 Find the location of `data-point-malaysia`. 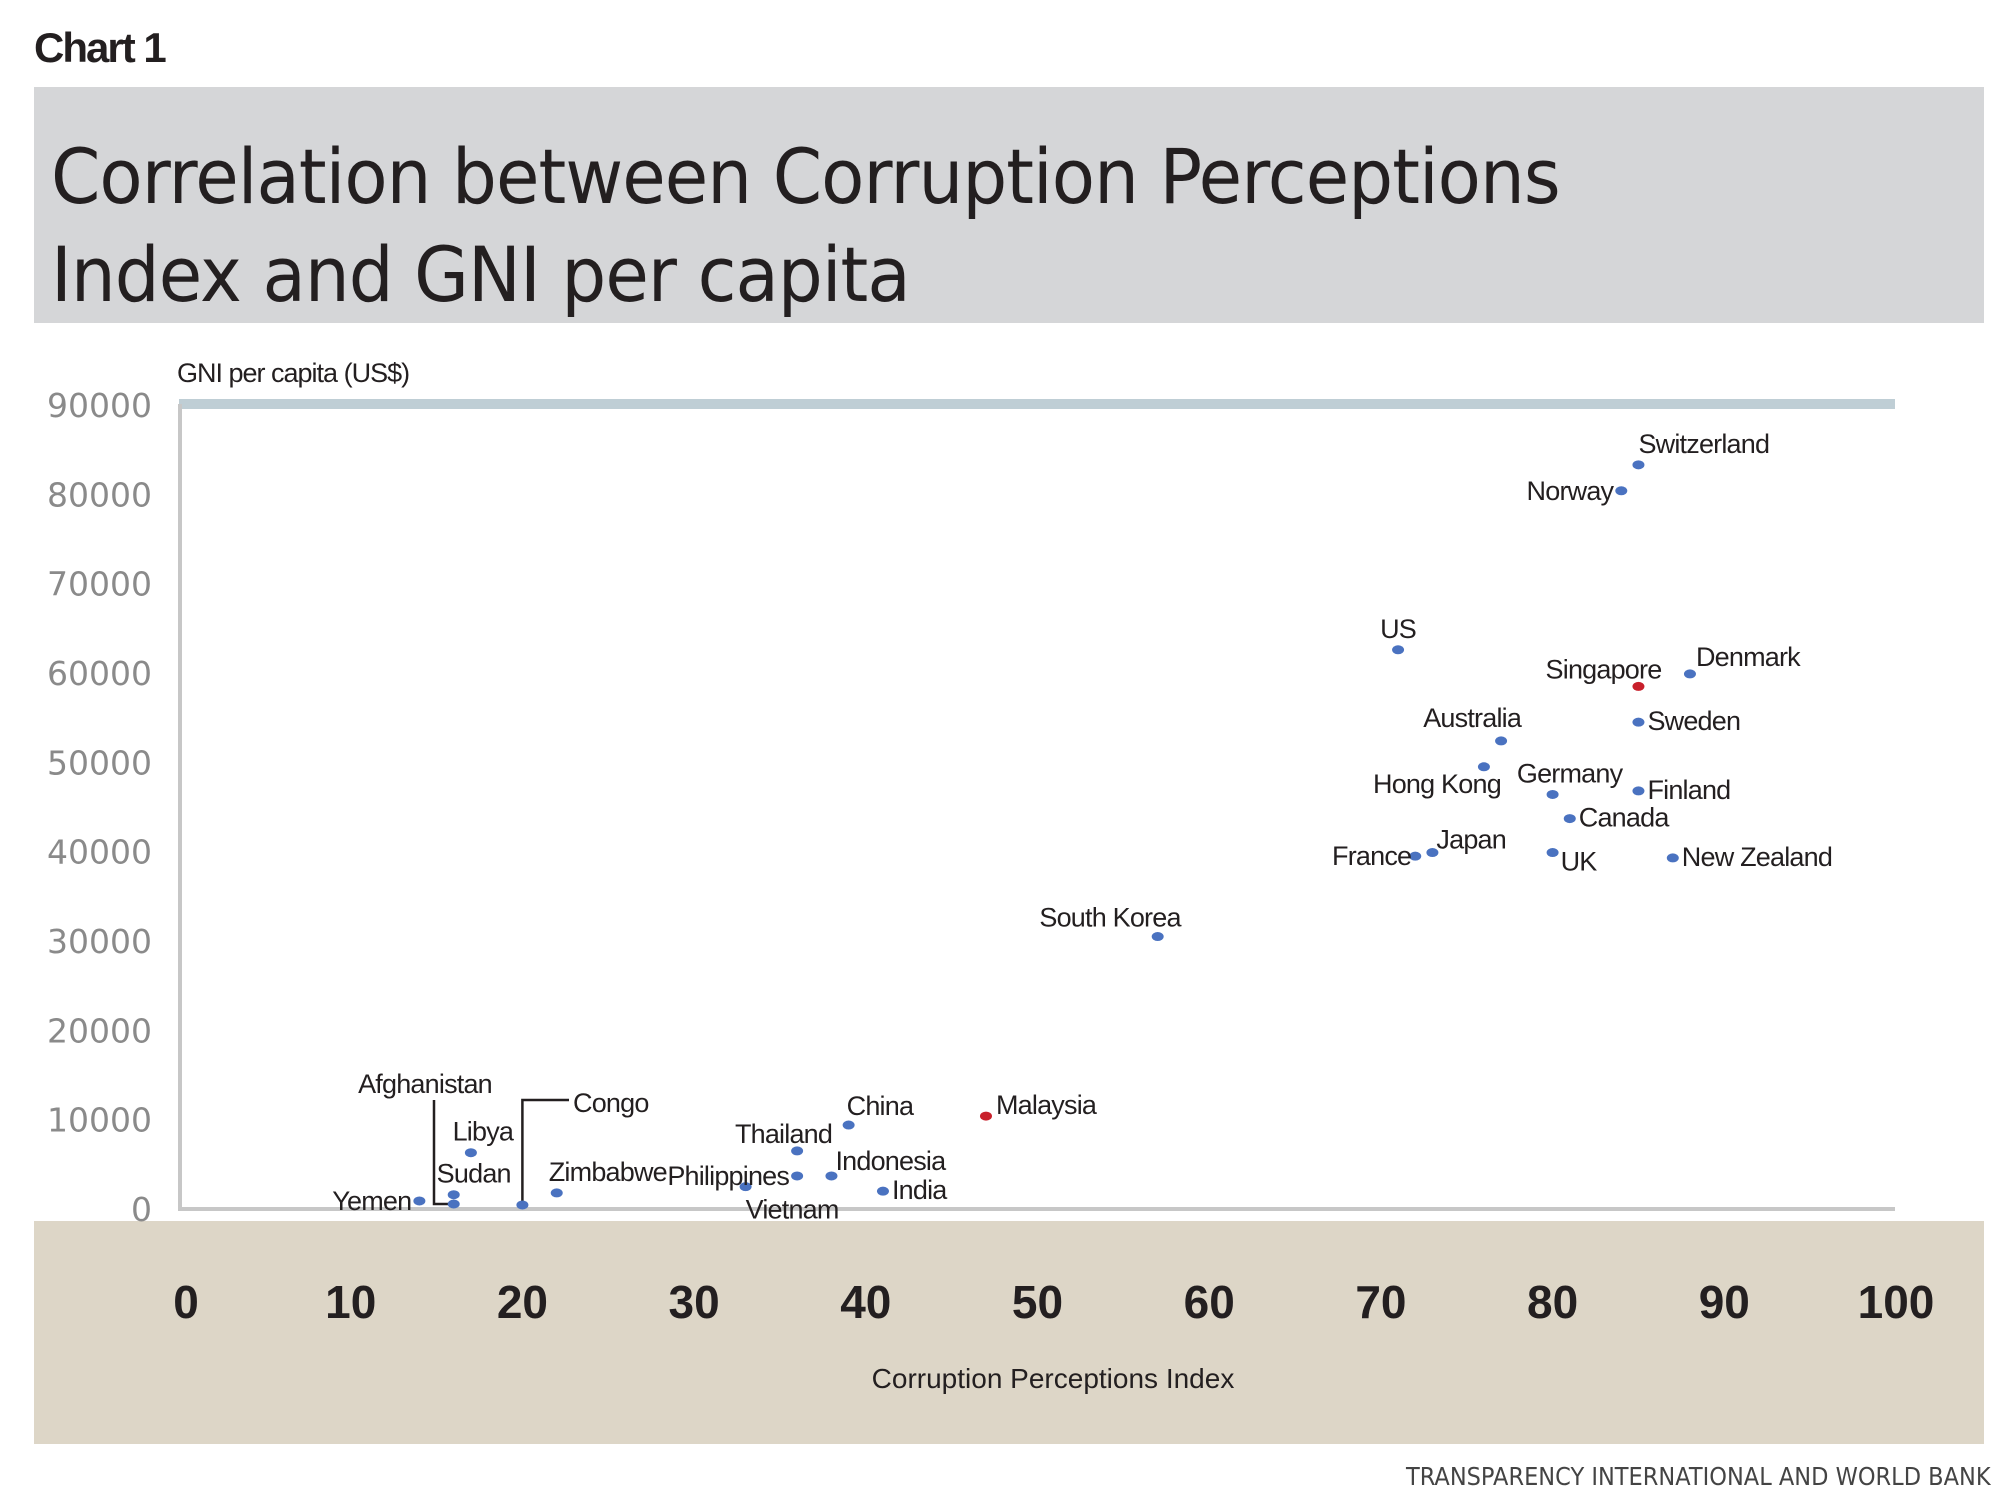

data-point-malaysia is located at coordinates (985, 1116).